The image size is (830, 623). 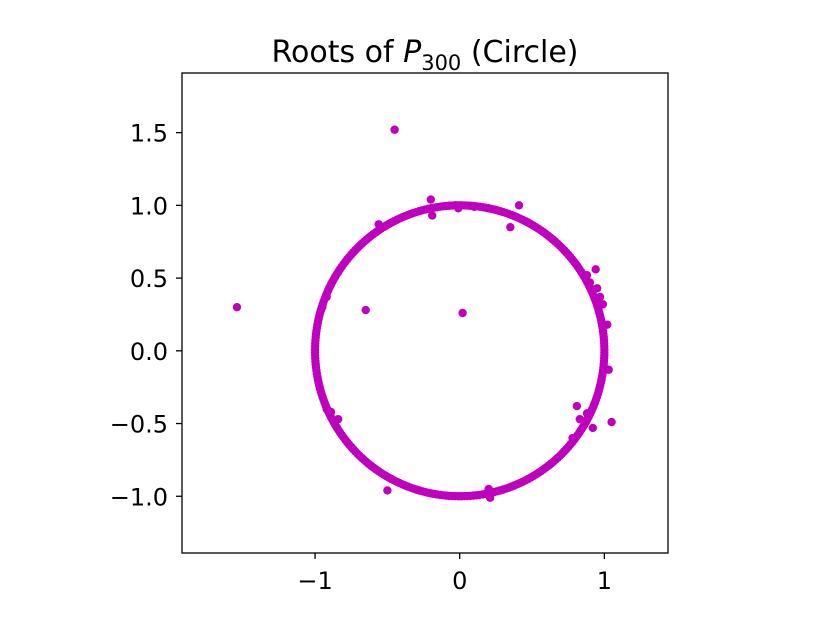 What do you see at coordinates (149, 352) in the screenshot?
I see `y-tick-label: 0.0` at bounding box center [149, 352].